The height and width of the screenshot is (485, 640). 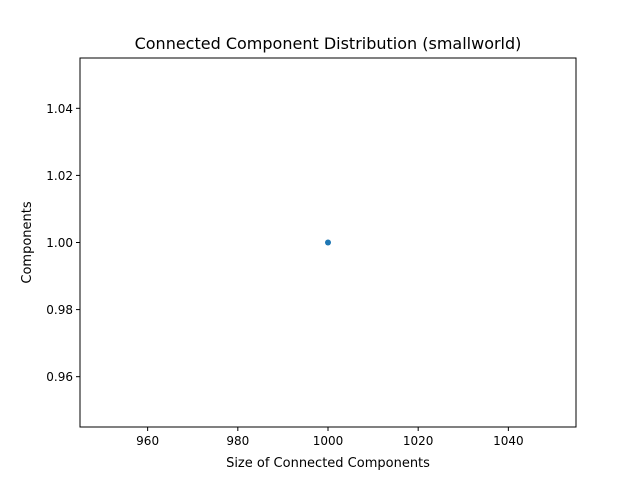 I want to click on data-points, so click(x=328, y=242).